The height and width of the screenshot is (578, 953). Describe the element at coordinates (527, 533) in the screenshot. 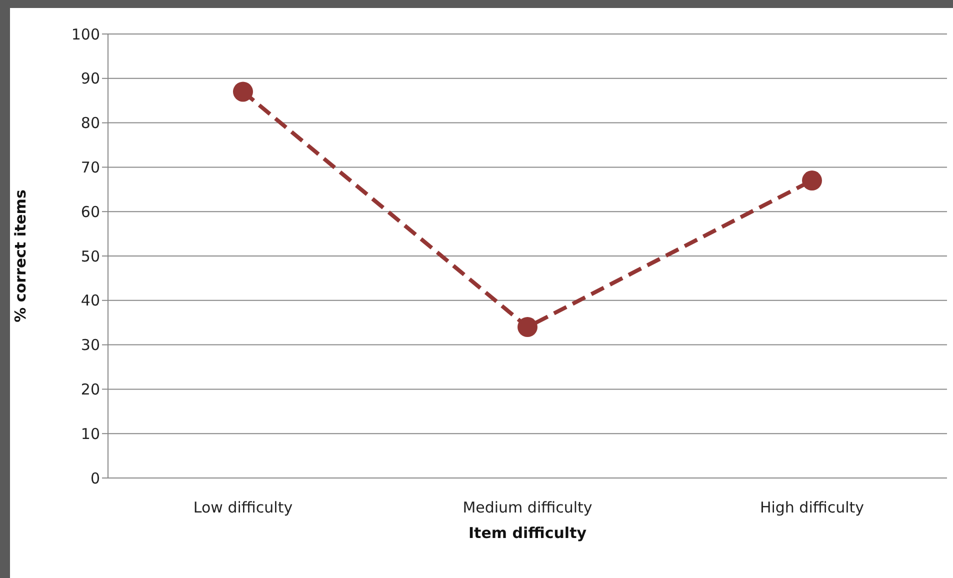

I see `x-axis-title: Item difficulty` at that location.